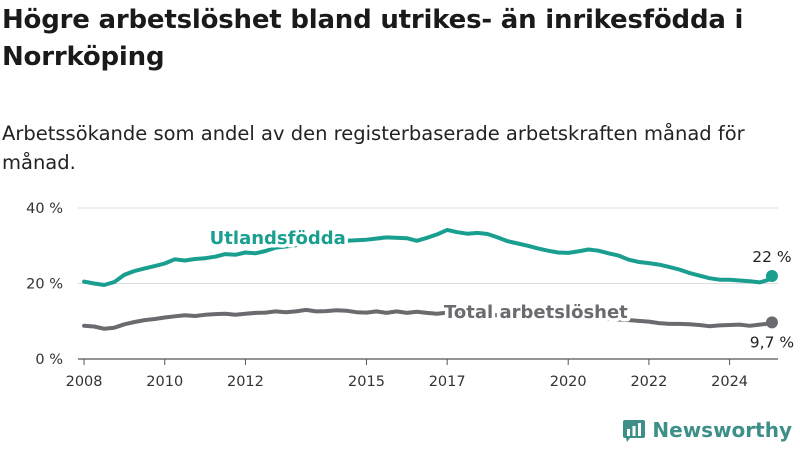 The image size is (800, 450). Describe the element at coordinates (44, 209) in the screenshot. I see `y-tick-label: 40 %` at that location.